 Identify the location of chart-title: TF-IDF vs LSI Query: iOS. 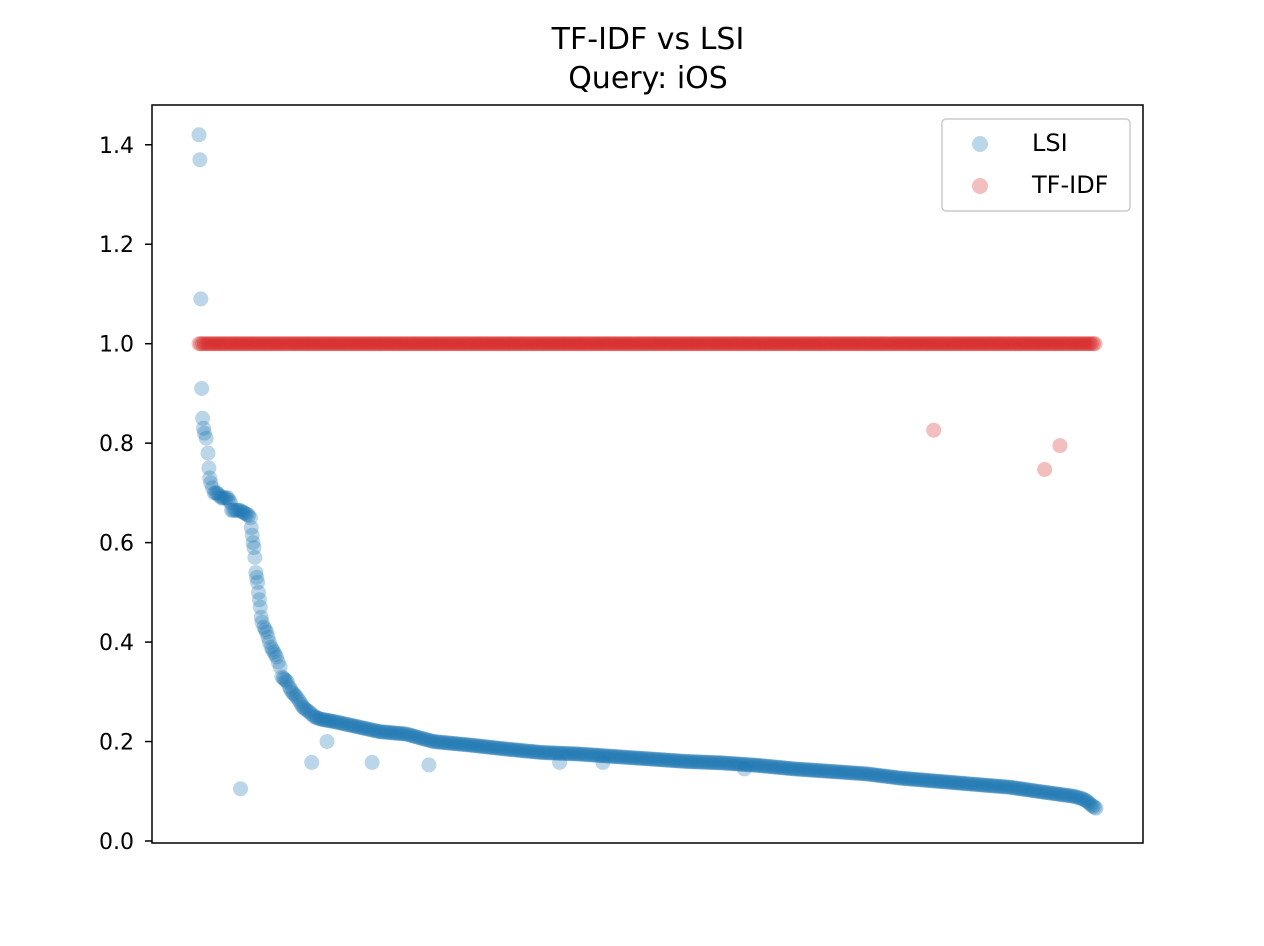
(648, 59).